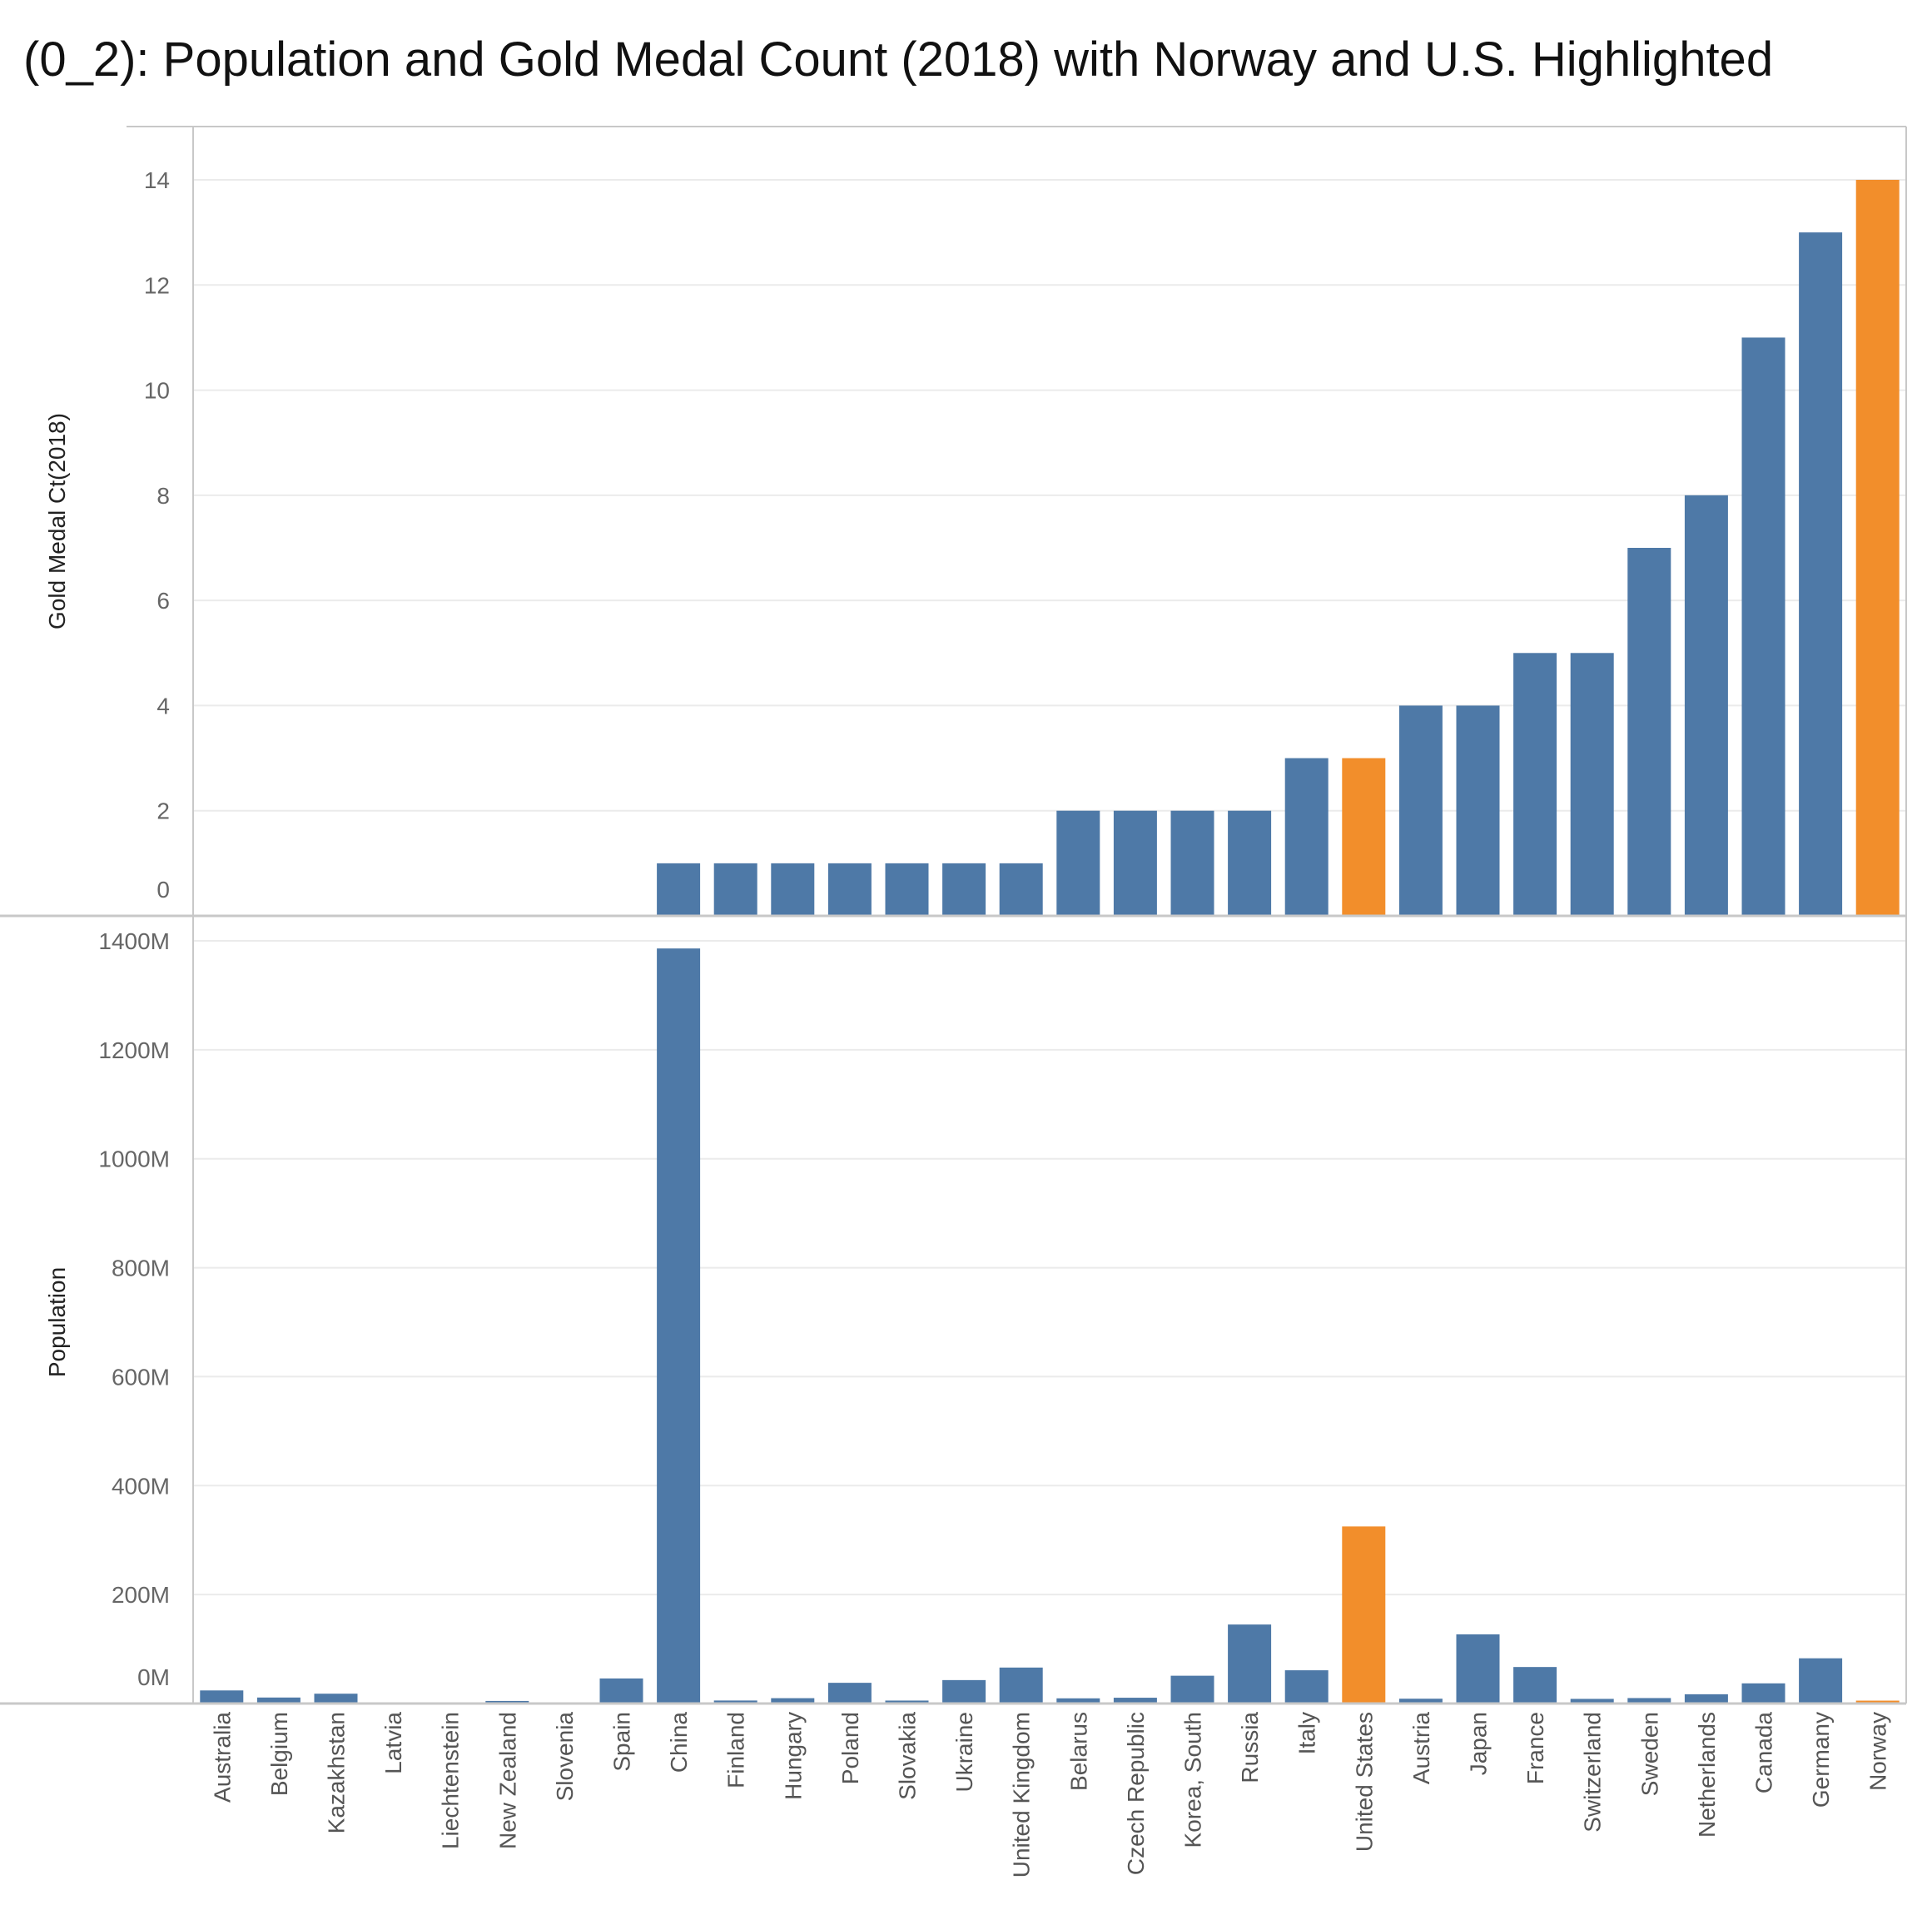  What do you see at coordinates (1593, 1772) in the screenshot?
I see `category-label-switzerland: Switzerland` at bounding box center [1593, 1772].